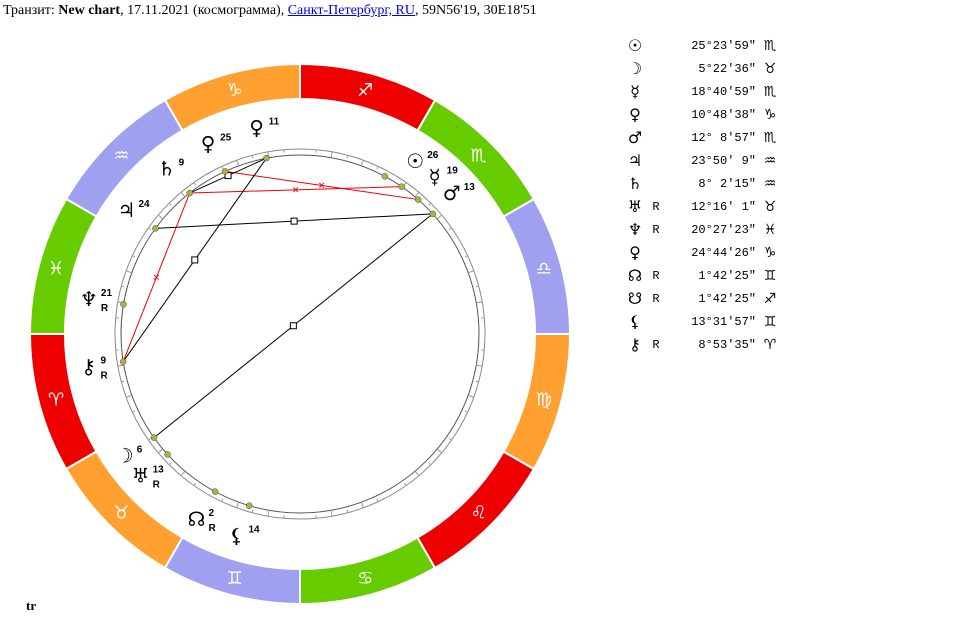 The image size is (974, 623). I want to click on venus-sign-icon: ♑, so click(770, 114).